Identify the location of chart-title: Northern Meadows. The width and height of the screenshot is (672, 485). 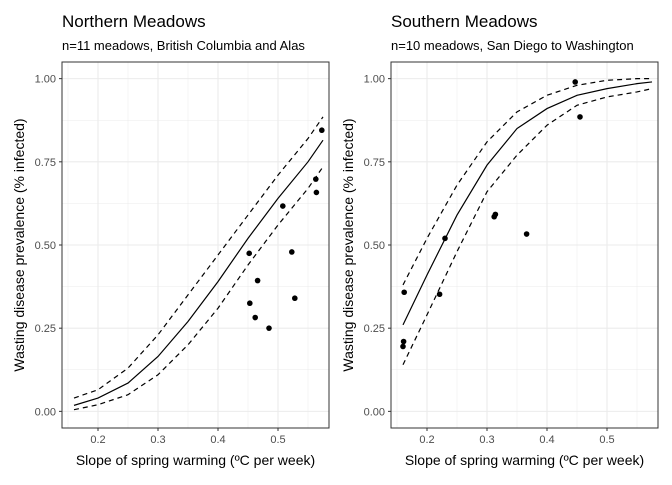
(134, 21).